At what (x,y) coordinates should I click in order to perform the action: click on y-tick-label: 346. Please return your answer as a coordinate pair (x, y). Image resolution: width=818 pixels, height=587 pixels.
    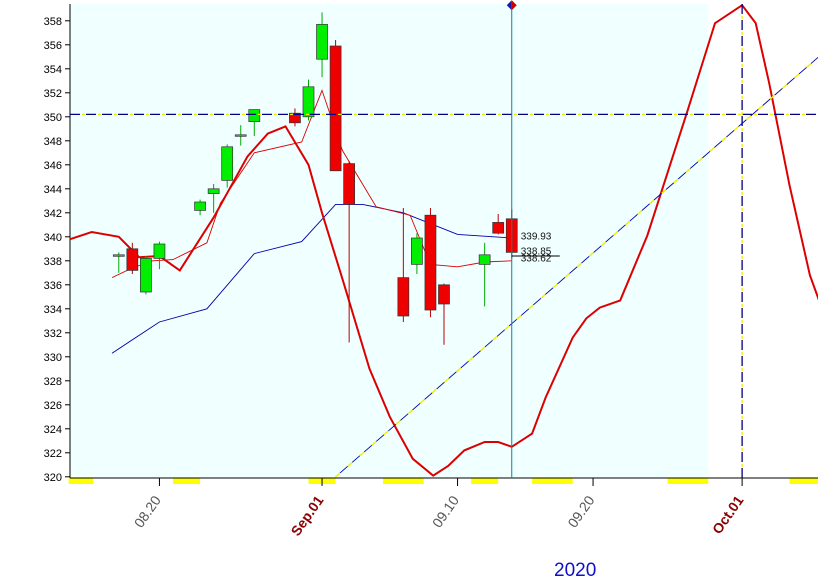
    Looking at the image, I should click on (53, 166).